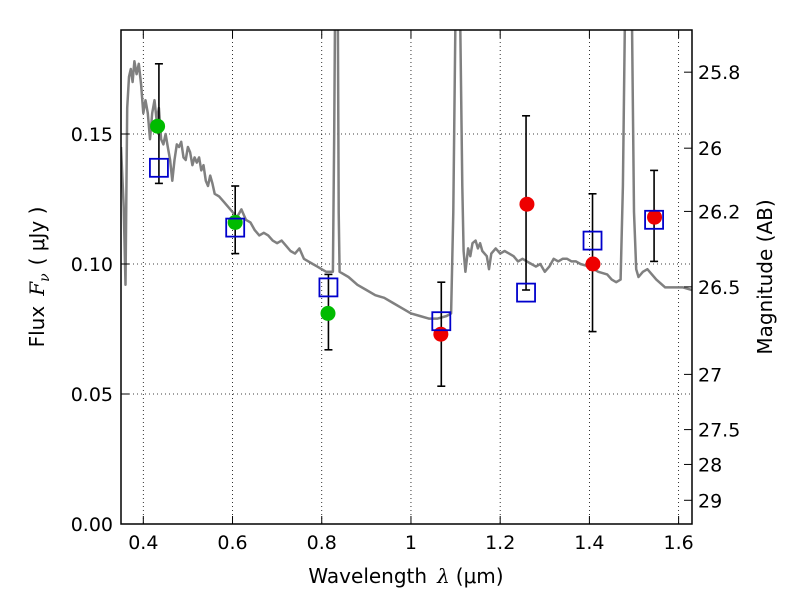 The width and height of the screenshot is (800, 600). Describe the element at coordinates (411, 543) in the screenshot. I see `x-tick-label: 1` at that location.